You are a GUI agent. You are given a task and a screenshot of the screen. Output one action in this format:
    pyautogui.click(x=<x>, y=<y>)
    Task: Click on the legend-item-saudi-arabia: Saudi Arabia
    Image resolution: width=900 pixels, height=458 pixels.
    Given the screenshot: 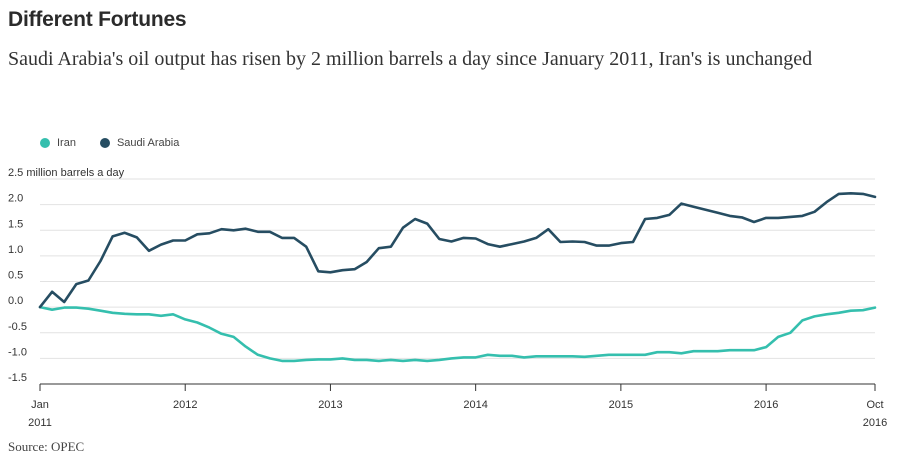 What is the action you would take?
    pyautogui.click(x=139, y=143)
    